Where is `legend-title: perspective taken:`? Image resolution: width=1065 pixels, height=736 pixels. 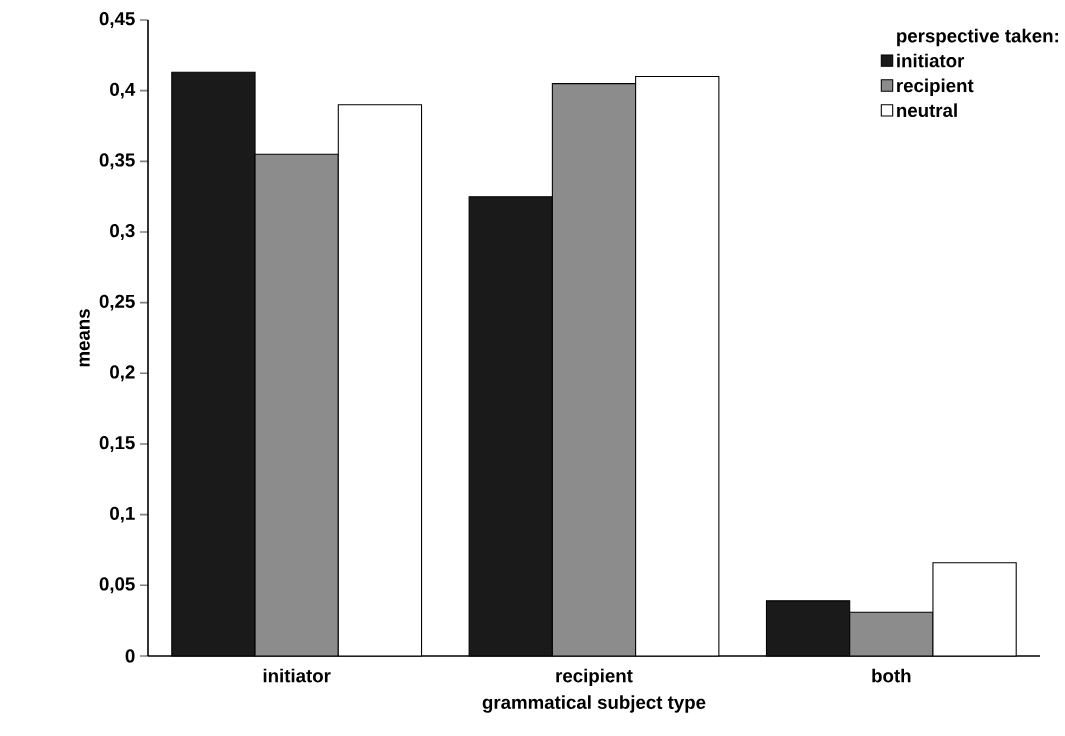 legend-title: perspective taken: is located at coordinates (977, 37).